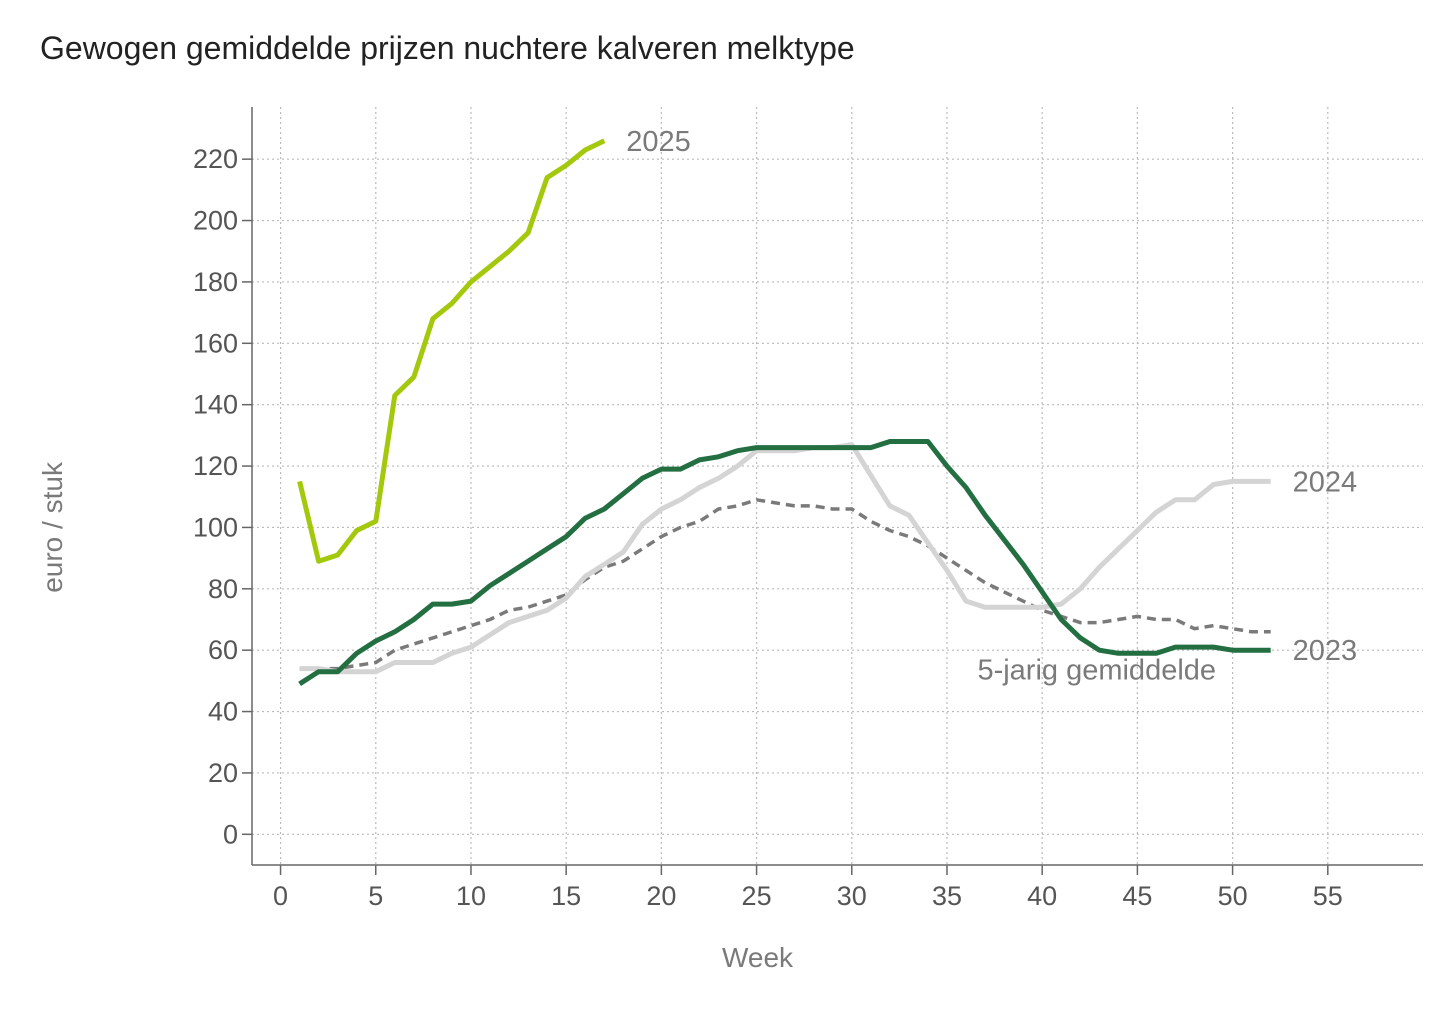 This screenshot has width=1456, height=1018. Describe the element at coordinates (1137, 896) in the screenshot. I see `x-tick-label: 45` at that location.